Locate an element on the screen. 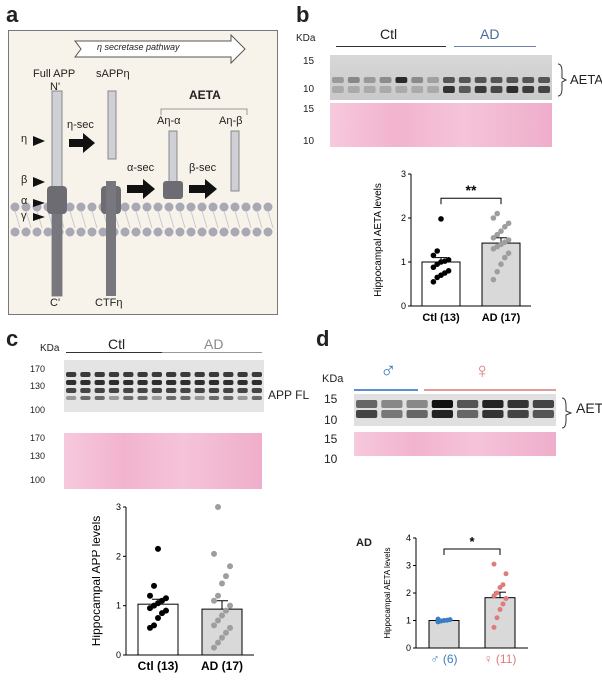 This screenshot has width=602, height=685. site-gamma-label: γ is located at coordinates (24, 216).